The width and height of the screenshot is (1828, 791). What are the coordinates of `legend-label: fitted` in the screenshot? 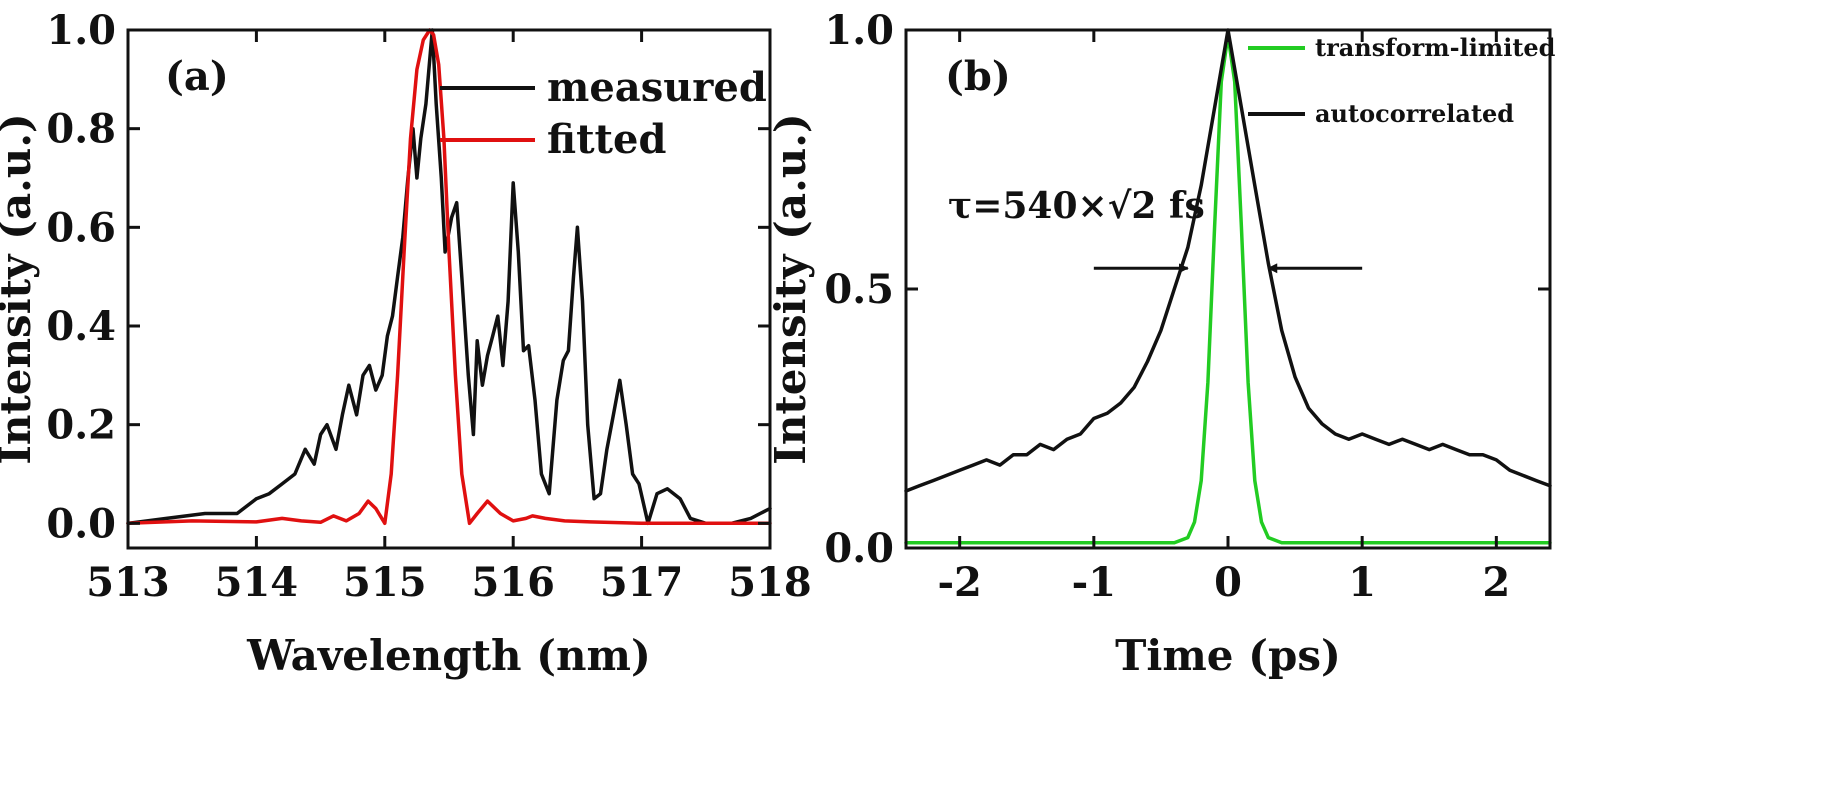 It's located at (606, 139).